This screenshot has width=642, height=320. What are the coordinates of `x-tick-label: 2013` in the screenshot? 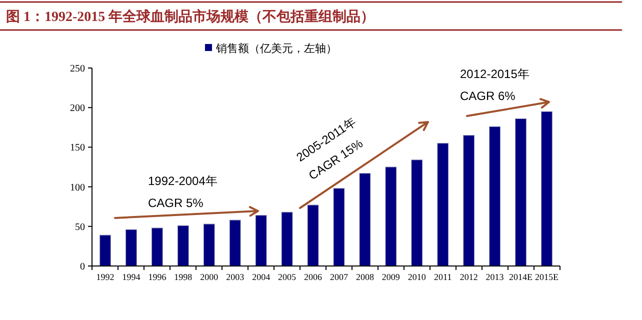 It's located at (495, 277).